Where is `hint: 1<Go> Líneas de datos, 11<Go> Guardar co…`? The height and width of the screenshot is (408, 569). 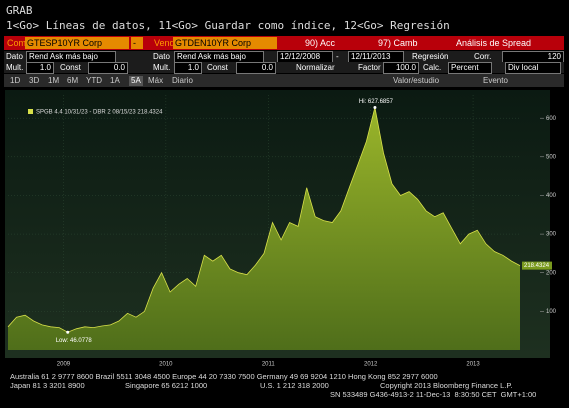
hint: 1<Go> Líneas de datos, 11<Go> Guardar co… is located at coordinates (228, 25).